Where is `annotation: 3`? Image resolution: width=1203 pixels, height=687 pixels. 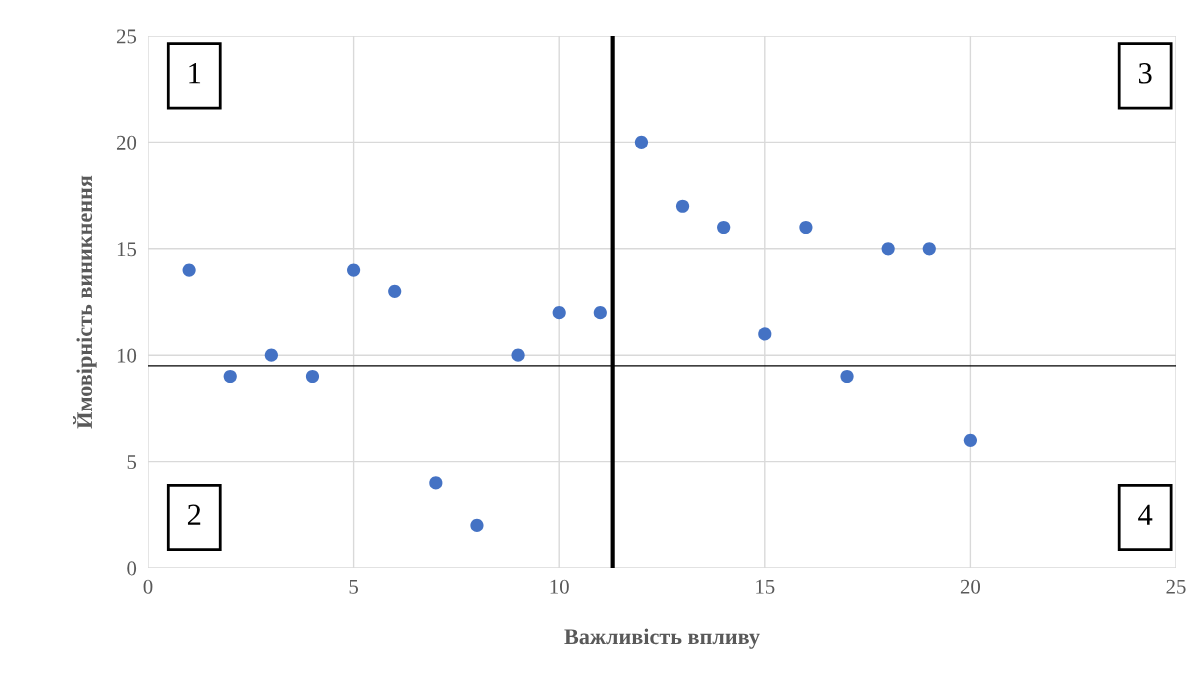 annotation: 3 is located at coordinates (1145, 73).